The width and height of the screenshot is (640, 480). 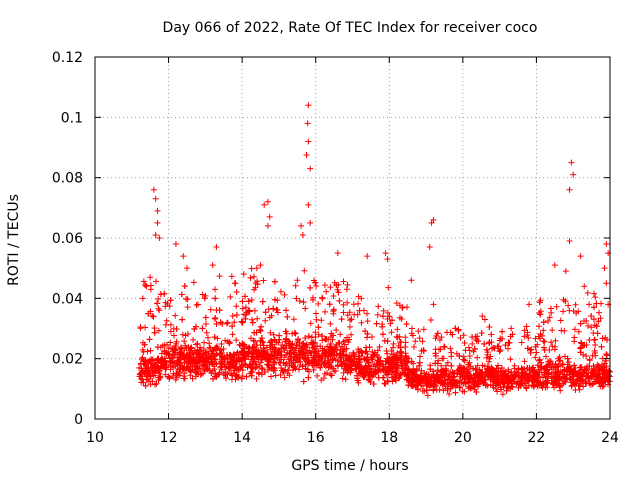 What do you see at coordinates (316, 438) in the screenshot?
I see `x-tick-label: 16` at bounding box center [316, 438].